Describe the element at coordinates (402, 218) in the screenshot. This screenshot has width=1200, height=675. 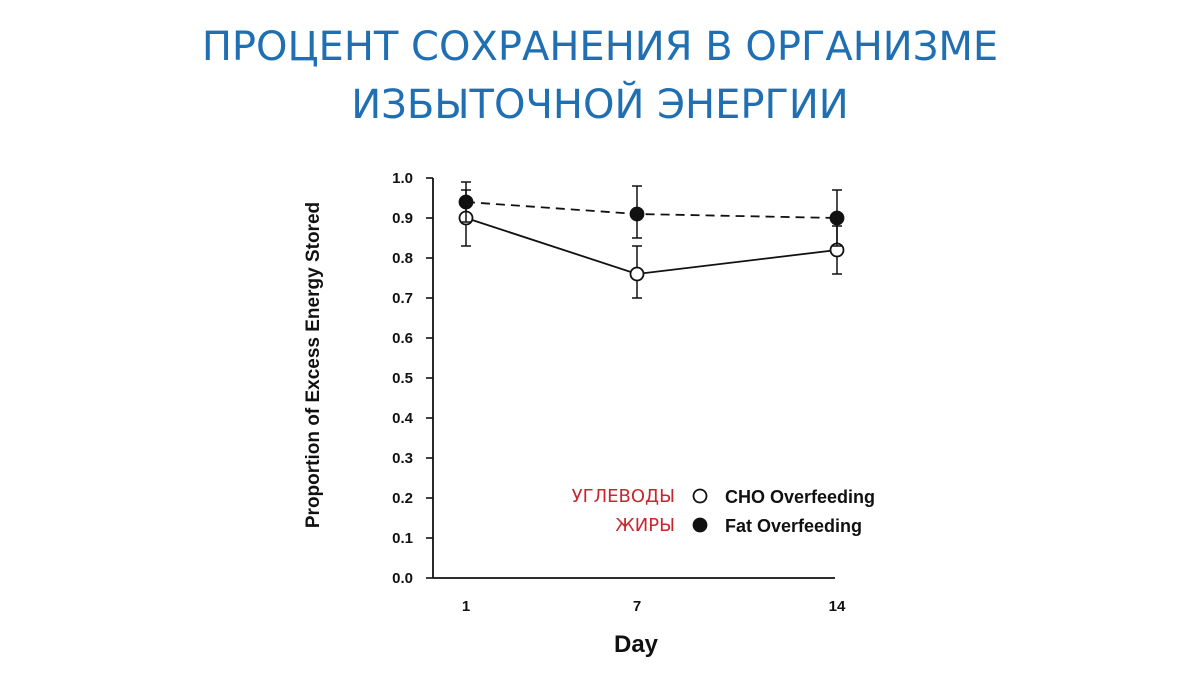
I see `y-tick-label: 0.9` at that location.